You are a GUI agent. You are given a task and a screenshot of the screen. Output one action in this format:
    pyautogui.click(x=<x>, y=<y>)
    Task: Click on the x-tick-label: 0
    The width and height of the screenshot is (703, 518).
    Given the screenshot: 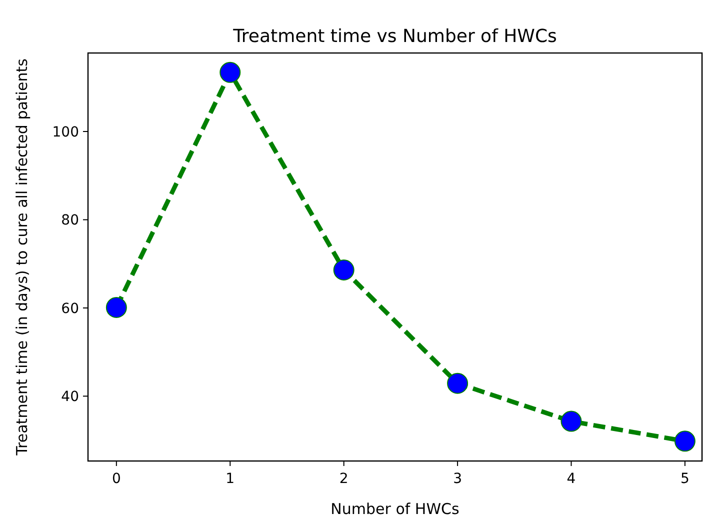 What is the action you would take?
    pyautogui.click(x=116, y=479)
    